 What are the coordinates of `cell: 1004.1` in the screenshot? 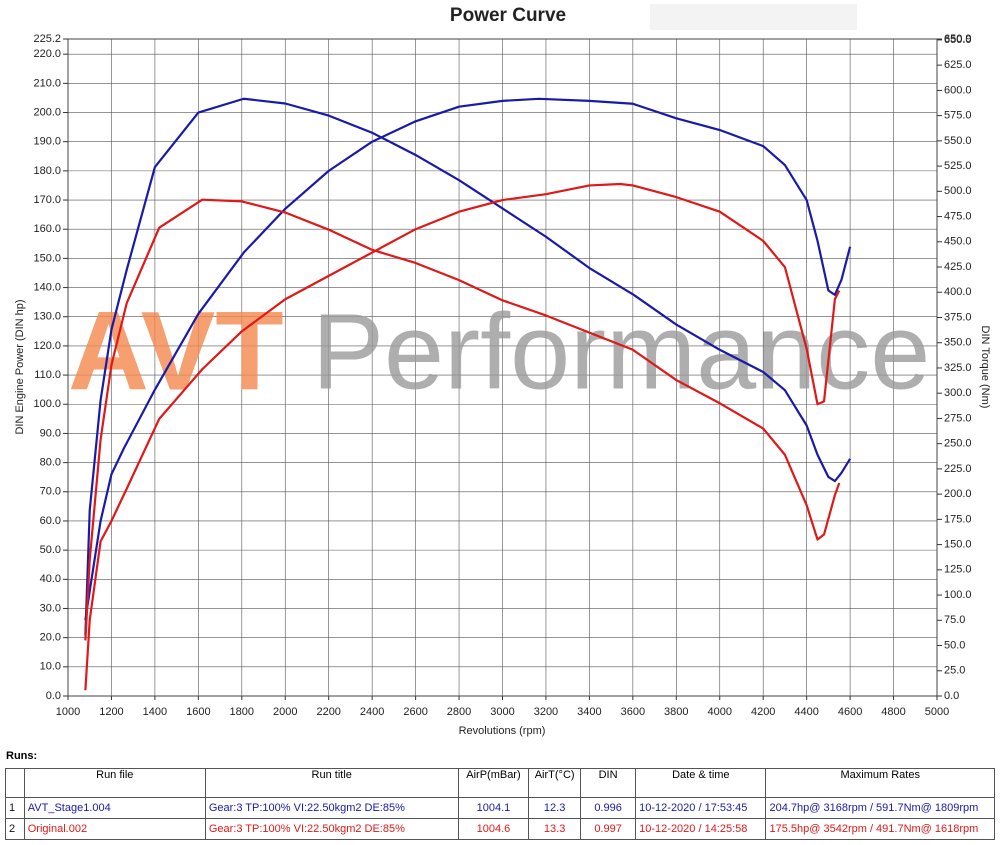 It's located at (493, 808).